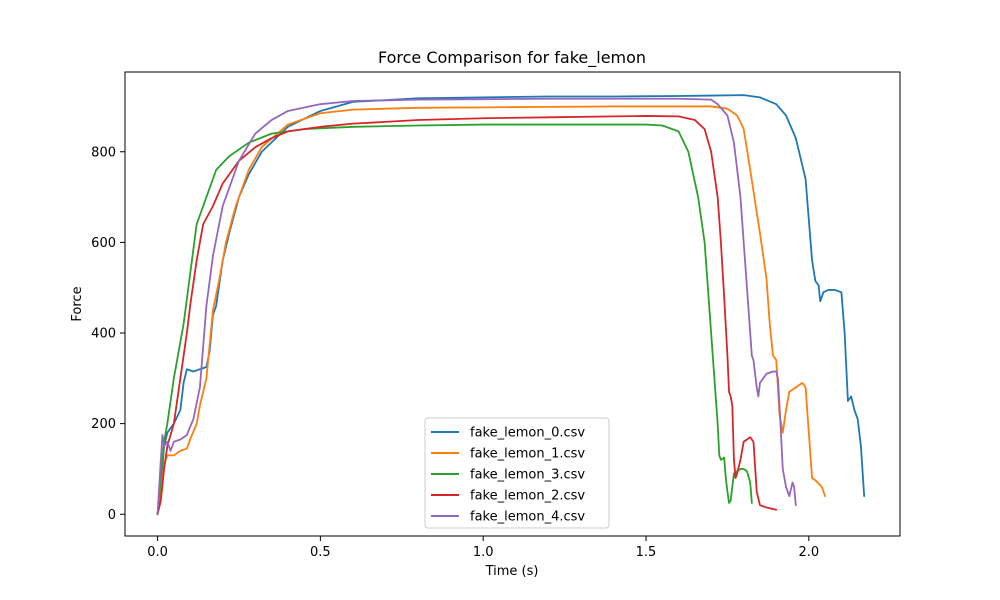 The width and height of the screenshot is (1000, 600). What do you see at coordinates (527, 433) in the screenshot?
I see `legend-label: fake_lemon_0.csv` at bounding box center [527, 433].